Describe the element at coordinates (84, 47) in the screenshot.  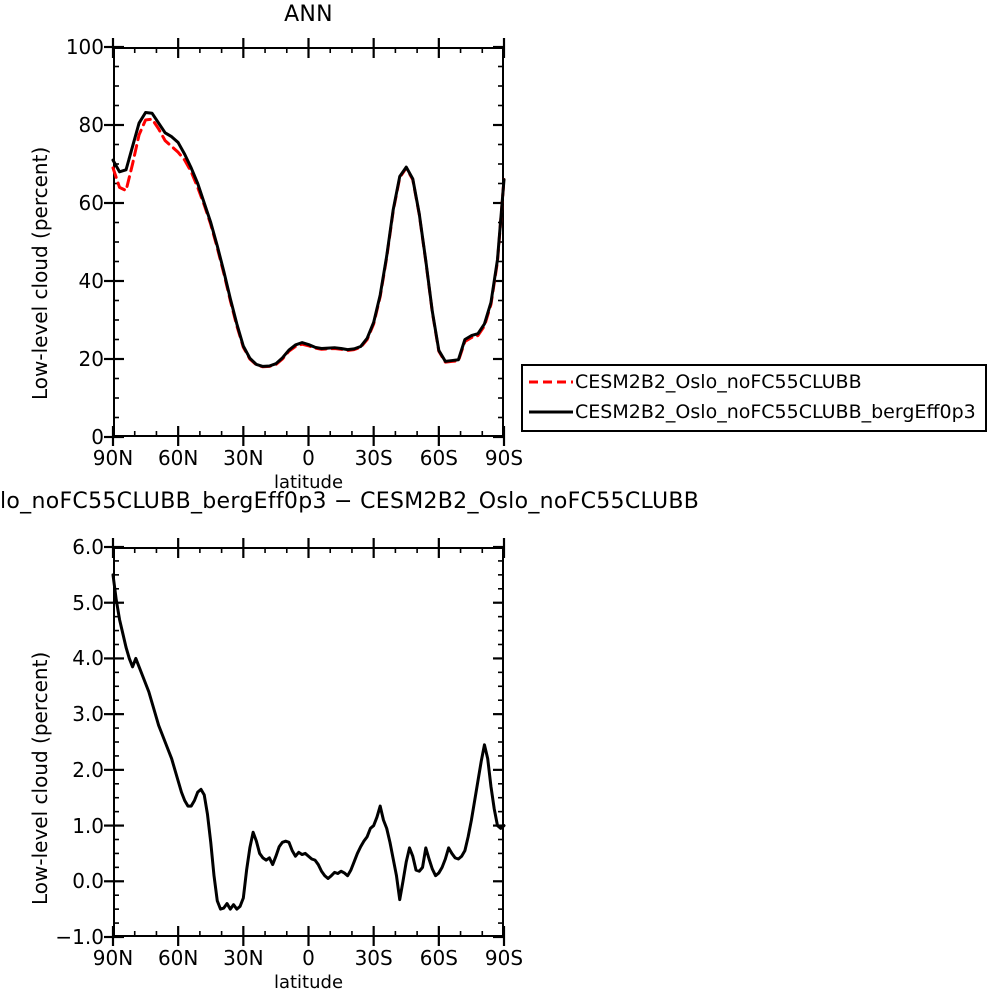
I see `y-tick-label: 100` at that location.